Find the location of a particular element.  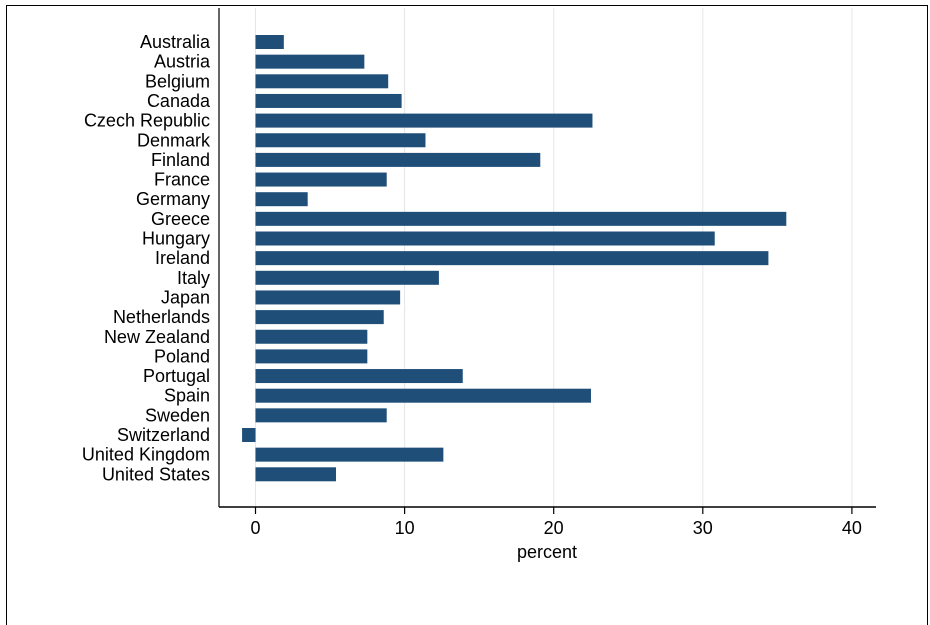

bar-canada is located at coordinates (328, 100).